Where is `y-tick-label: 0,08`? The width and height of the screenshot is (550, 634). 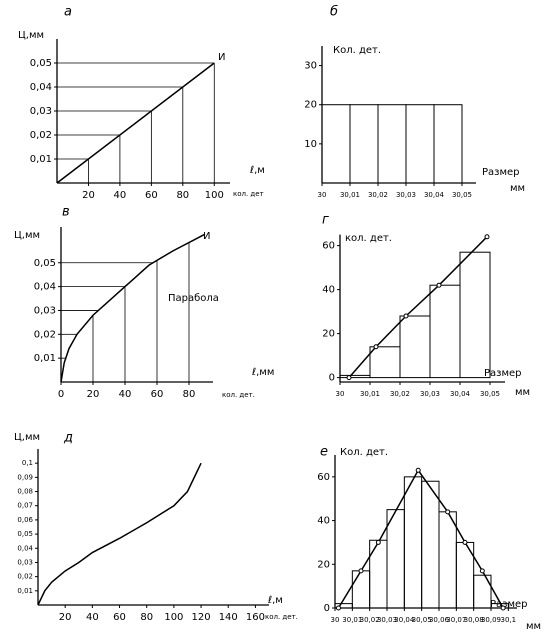 y-tick-label: 0,08 is located at coordinates (25, 492).